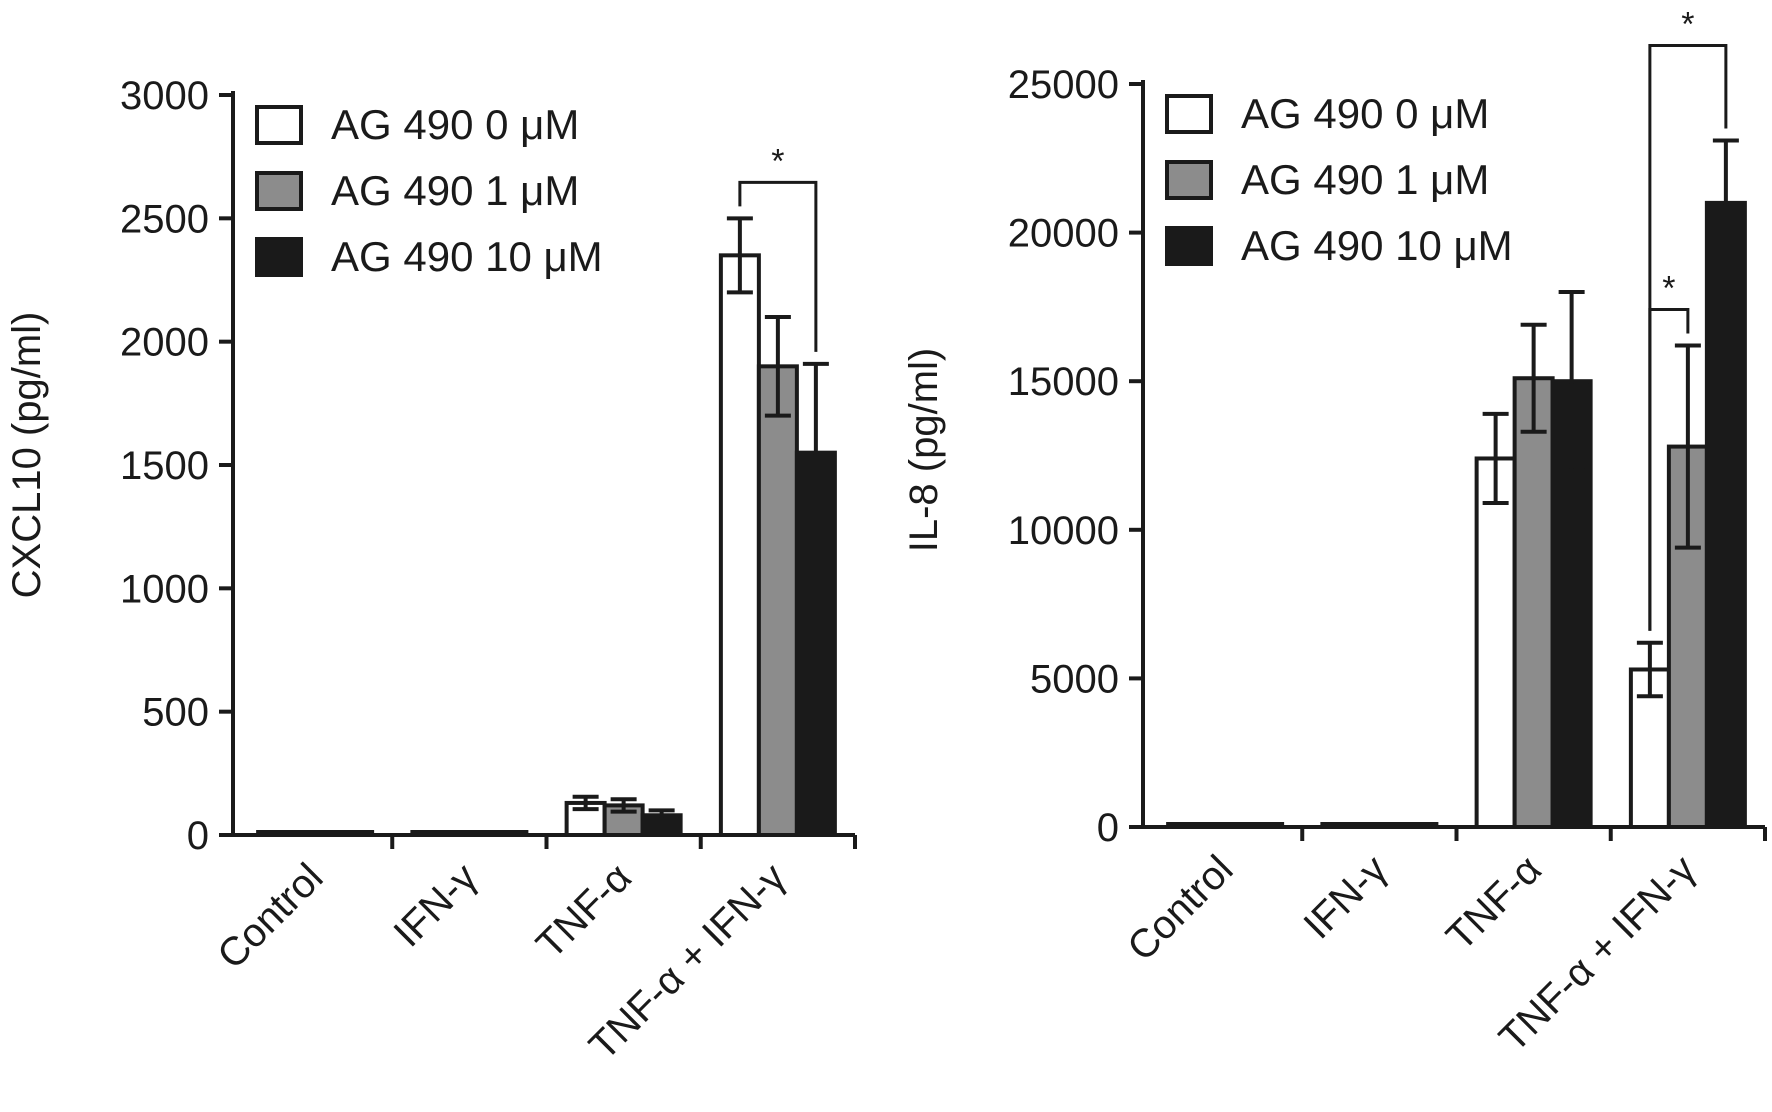 The width and height of the screenshot is (1772, 1112). Describe the element at coordinates (164, 343) in the screenshot. I see `y-tick-label: 2000` at that location.